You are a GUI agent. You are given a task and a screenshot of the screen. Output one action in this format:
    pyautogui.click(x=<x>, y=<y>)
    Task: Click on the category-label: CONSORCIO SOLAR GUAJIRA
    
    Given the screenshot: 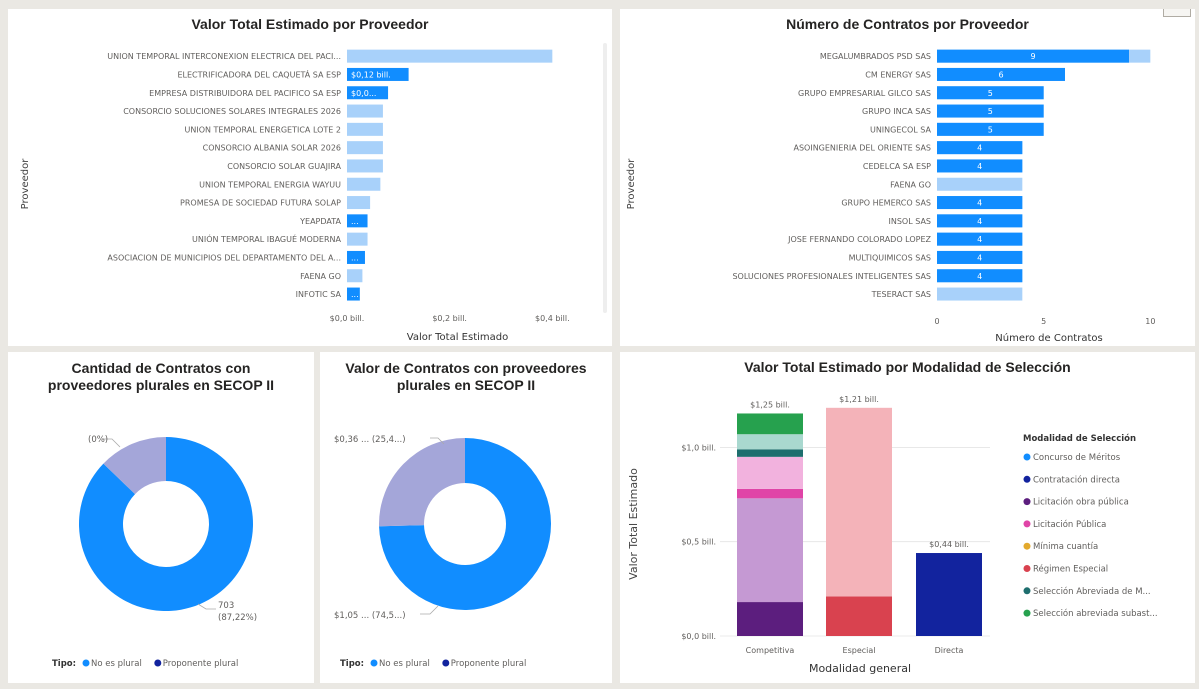 What is the action you would take?
    pyautogui.click(x=284, y=166)
    